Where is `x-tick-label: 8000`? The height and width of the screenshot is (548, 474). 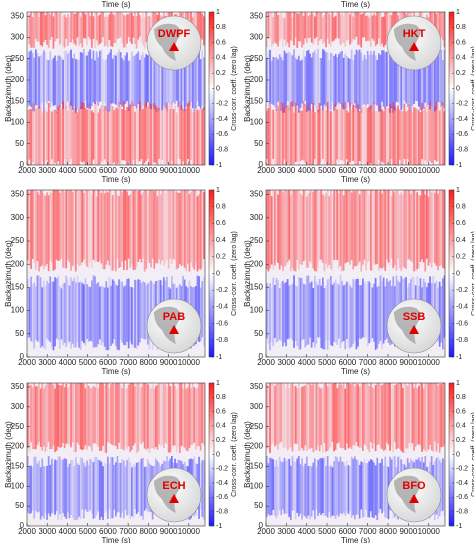
x-tick-label: 8000 is located at coordinates (148, 170).